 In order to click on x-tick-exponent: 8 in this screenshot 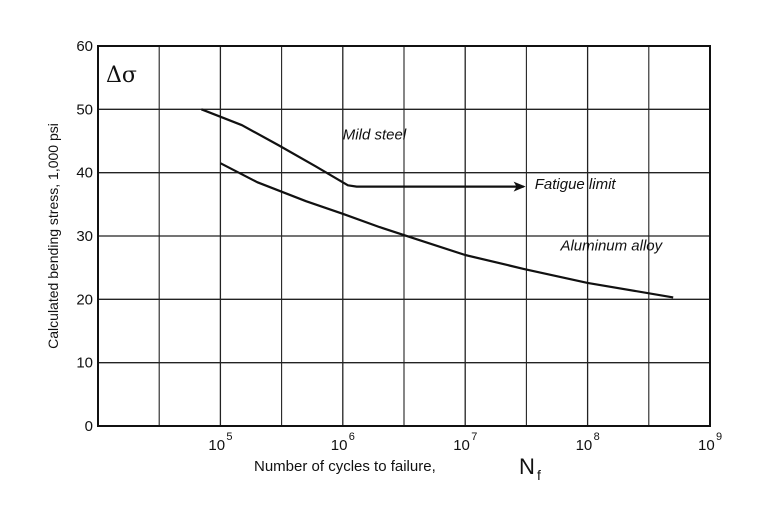, I will do `click(597, 437)`.